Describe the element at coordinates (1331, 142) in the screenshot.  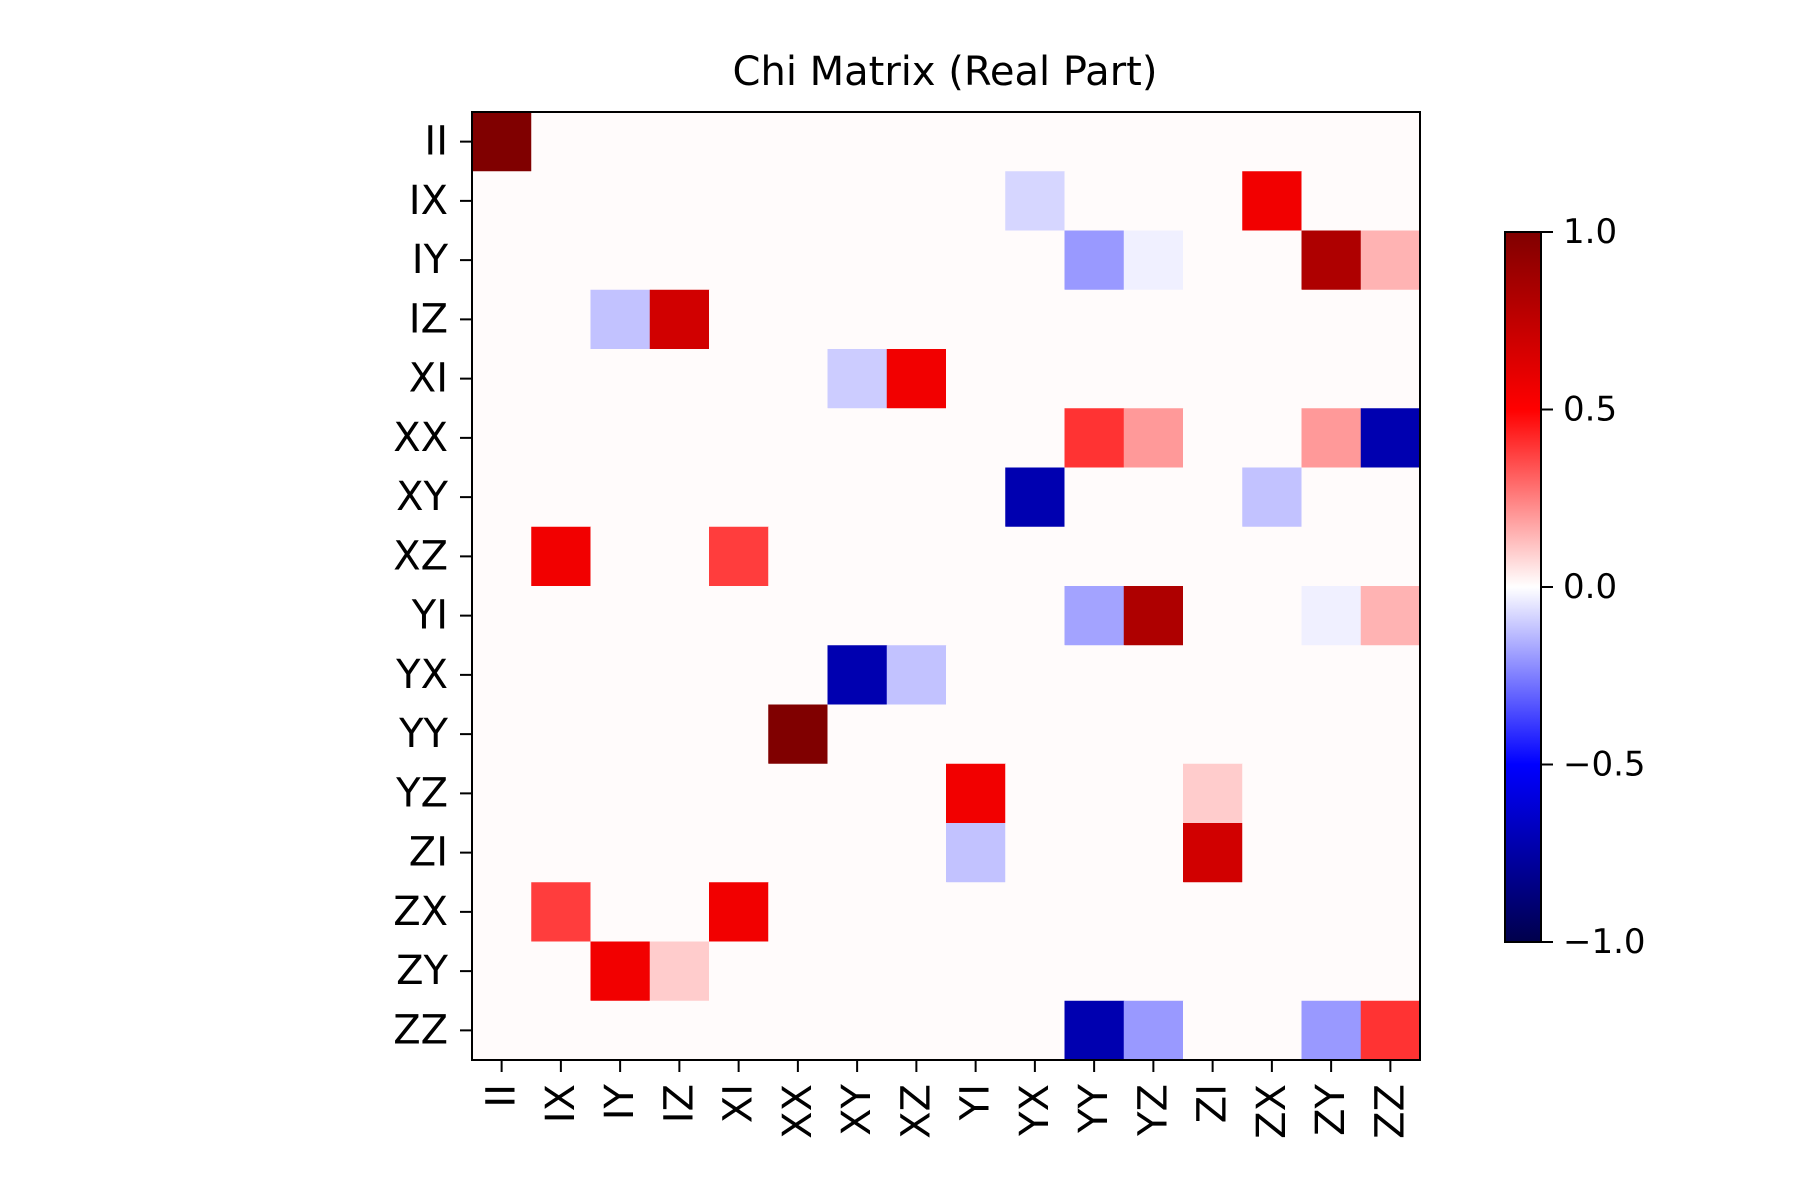
I see `heatmap-cell-II-ZY` at that location.